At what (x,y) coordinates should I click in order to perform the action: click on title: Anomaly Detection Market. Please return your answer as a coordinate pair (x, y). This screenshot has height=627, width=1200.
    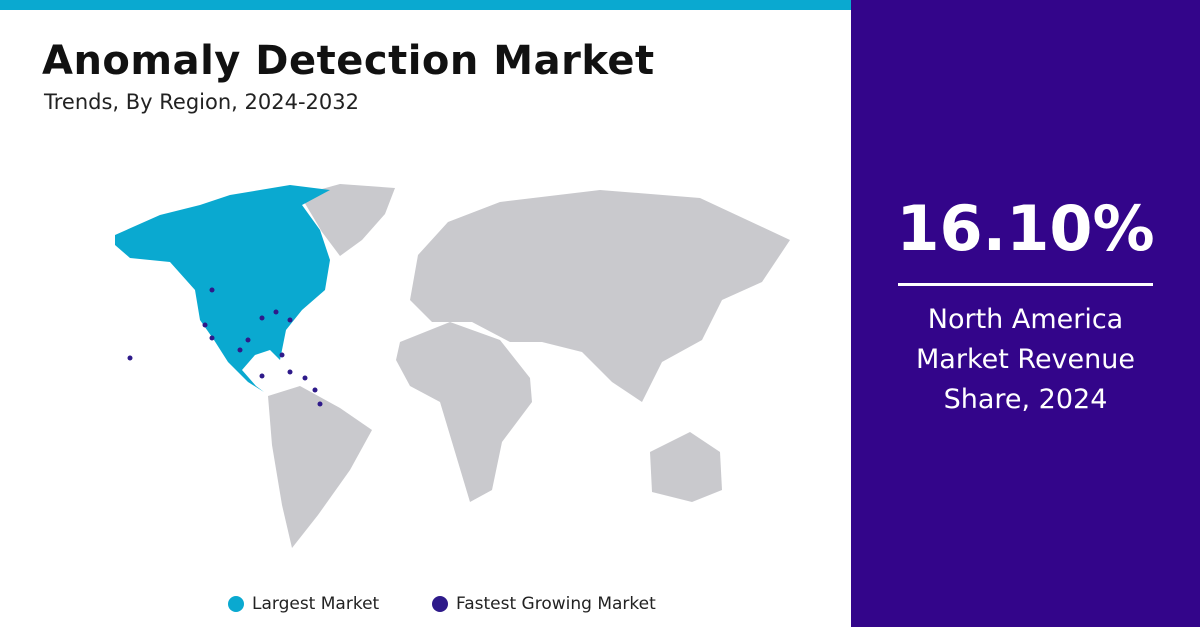
    Looking at the image, I should click on (348, 61).